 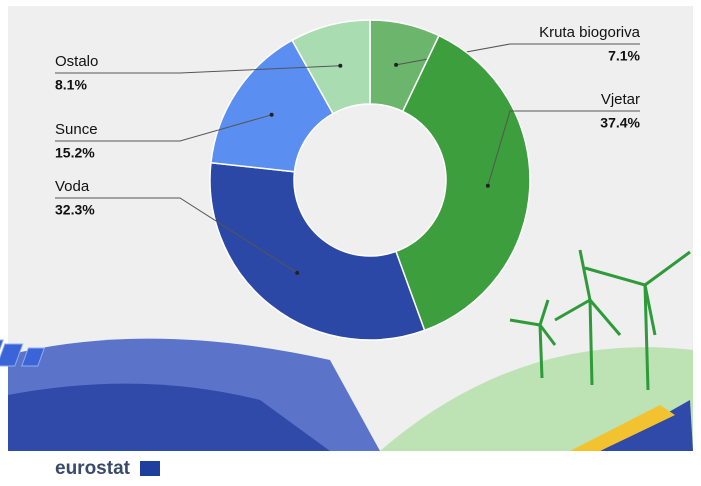 I want to click on wind-turbines, so click(x=600, y=320).